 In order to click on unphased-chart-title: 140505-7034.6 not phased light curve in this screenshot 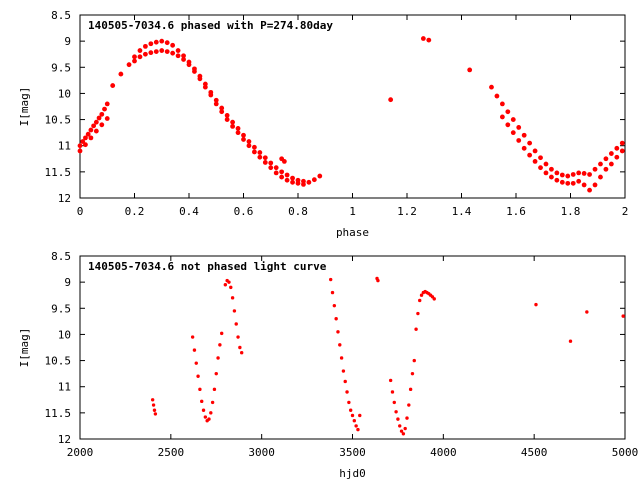, I will do `click(207, 266)`.